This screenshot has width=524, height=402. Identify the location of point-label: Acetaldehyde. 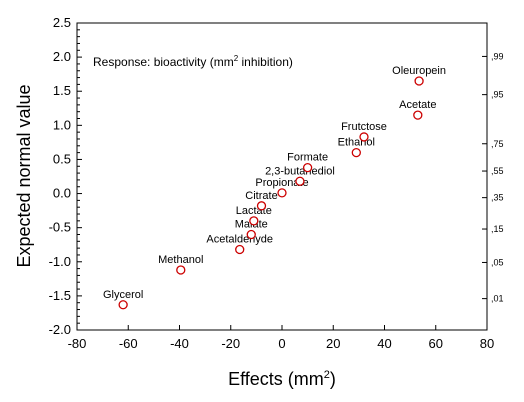
(239, 239).